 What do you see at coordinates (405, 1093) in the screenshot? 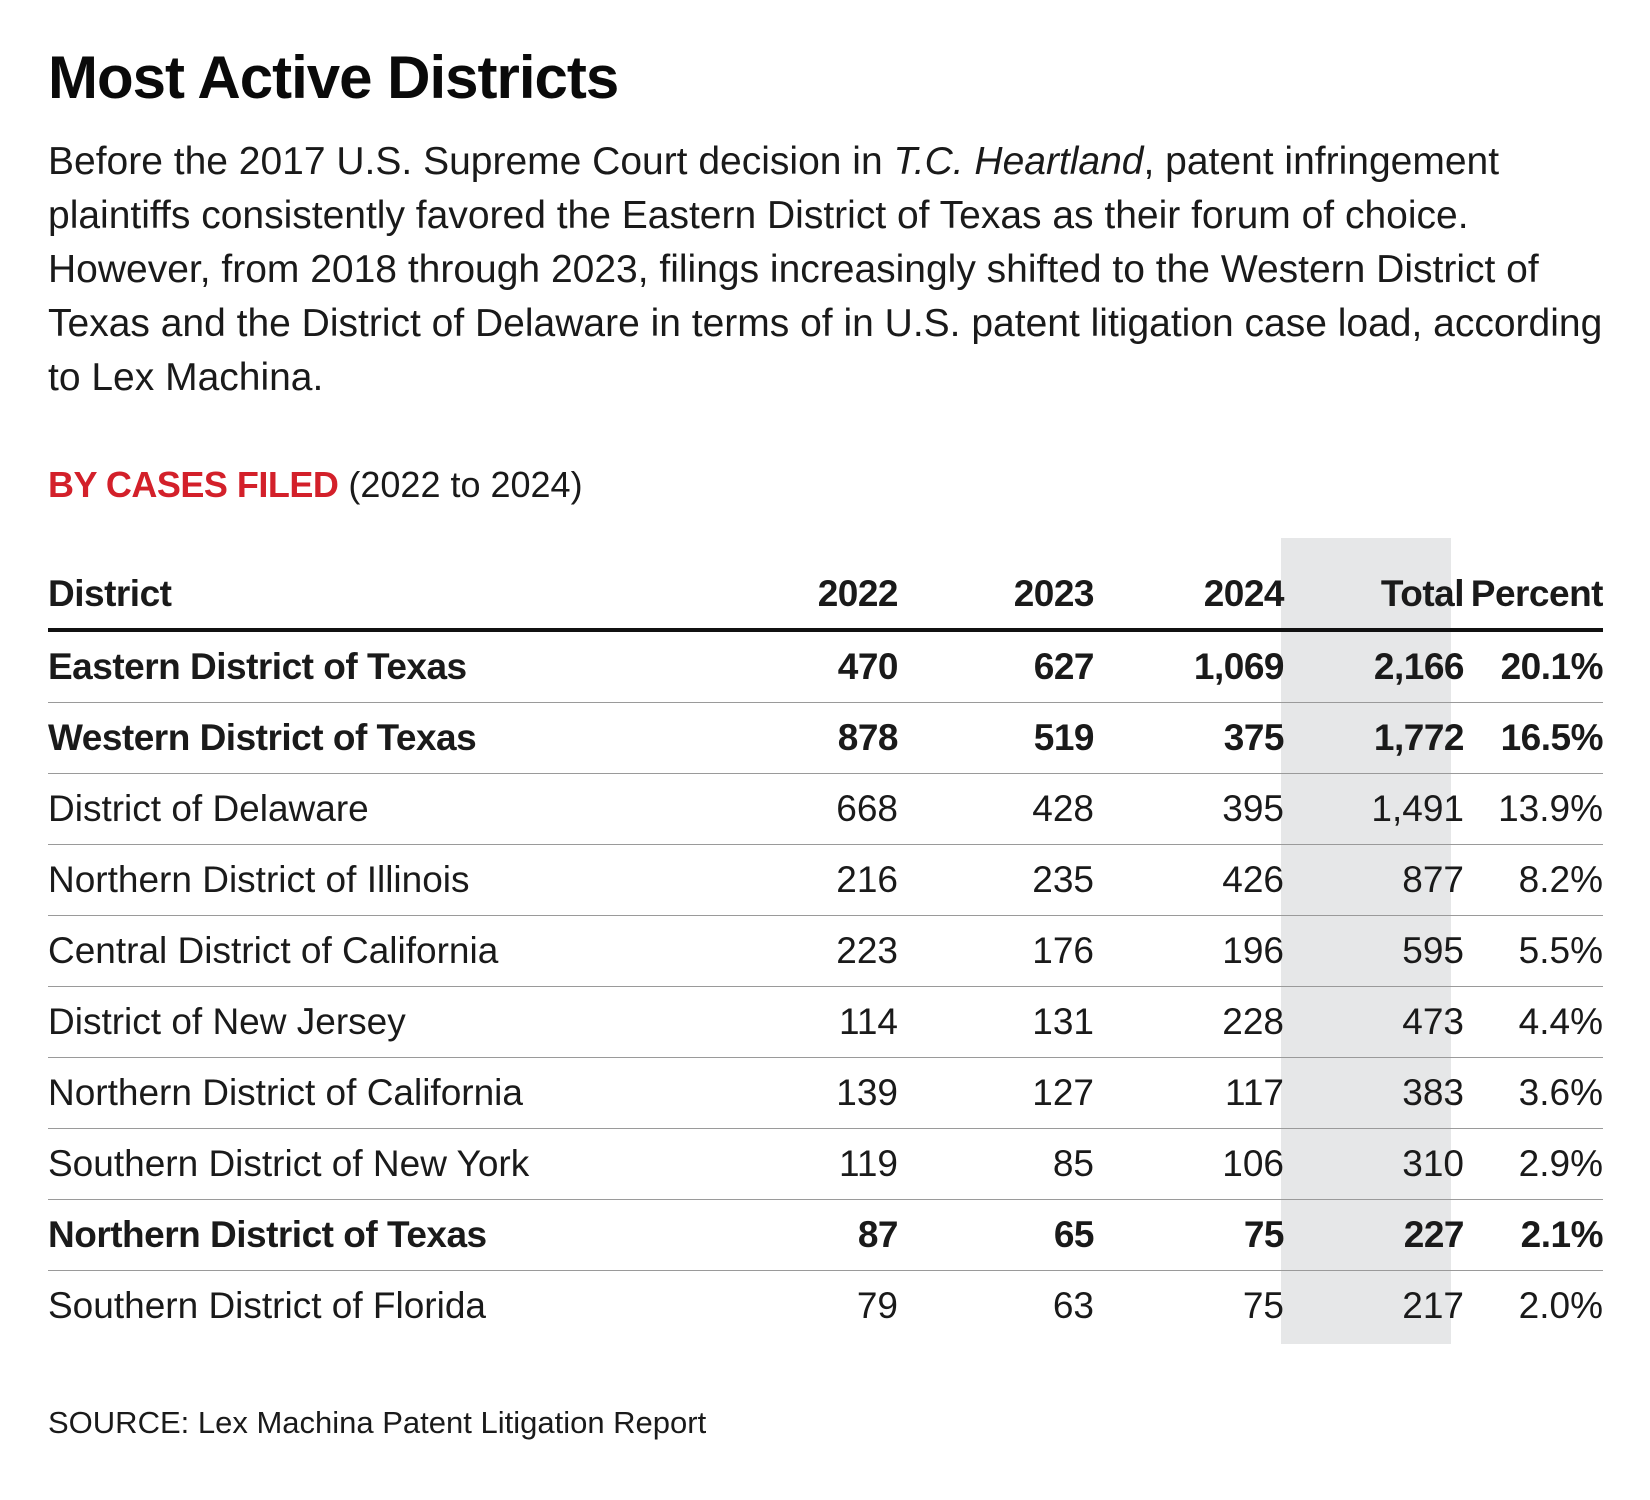
I see `cell-district: Northern District of California` at bounding box center [405, 1093].